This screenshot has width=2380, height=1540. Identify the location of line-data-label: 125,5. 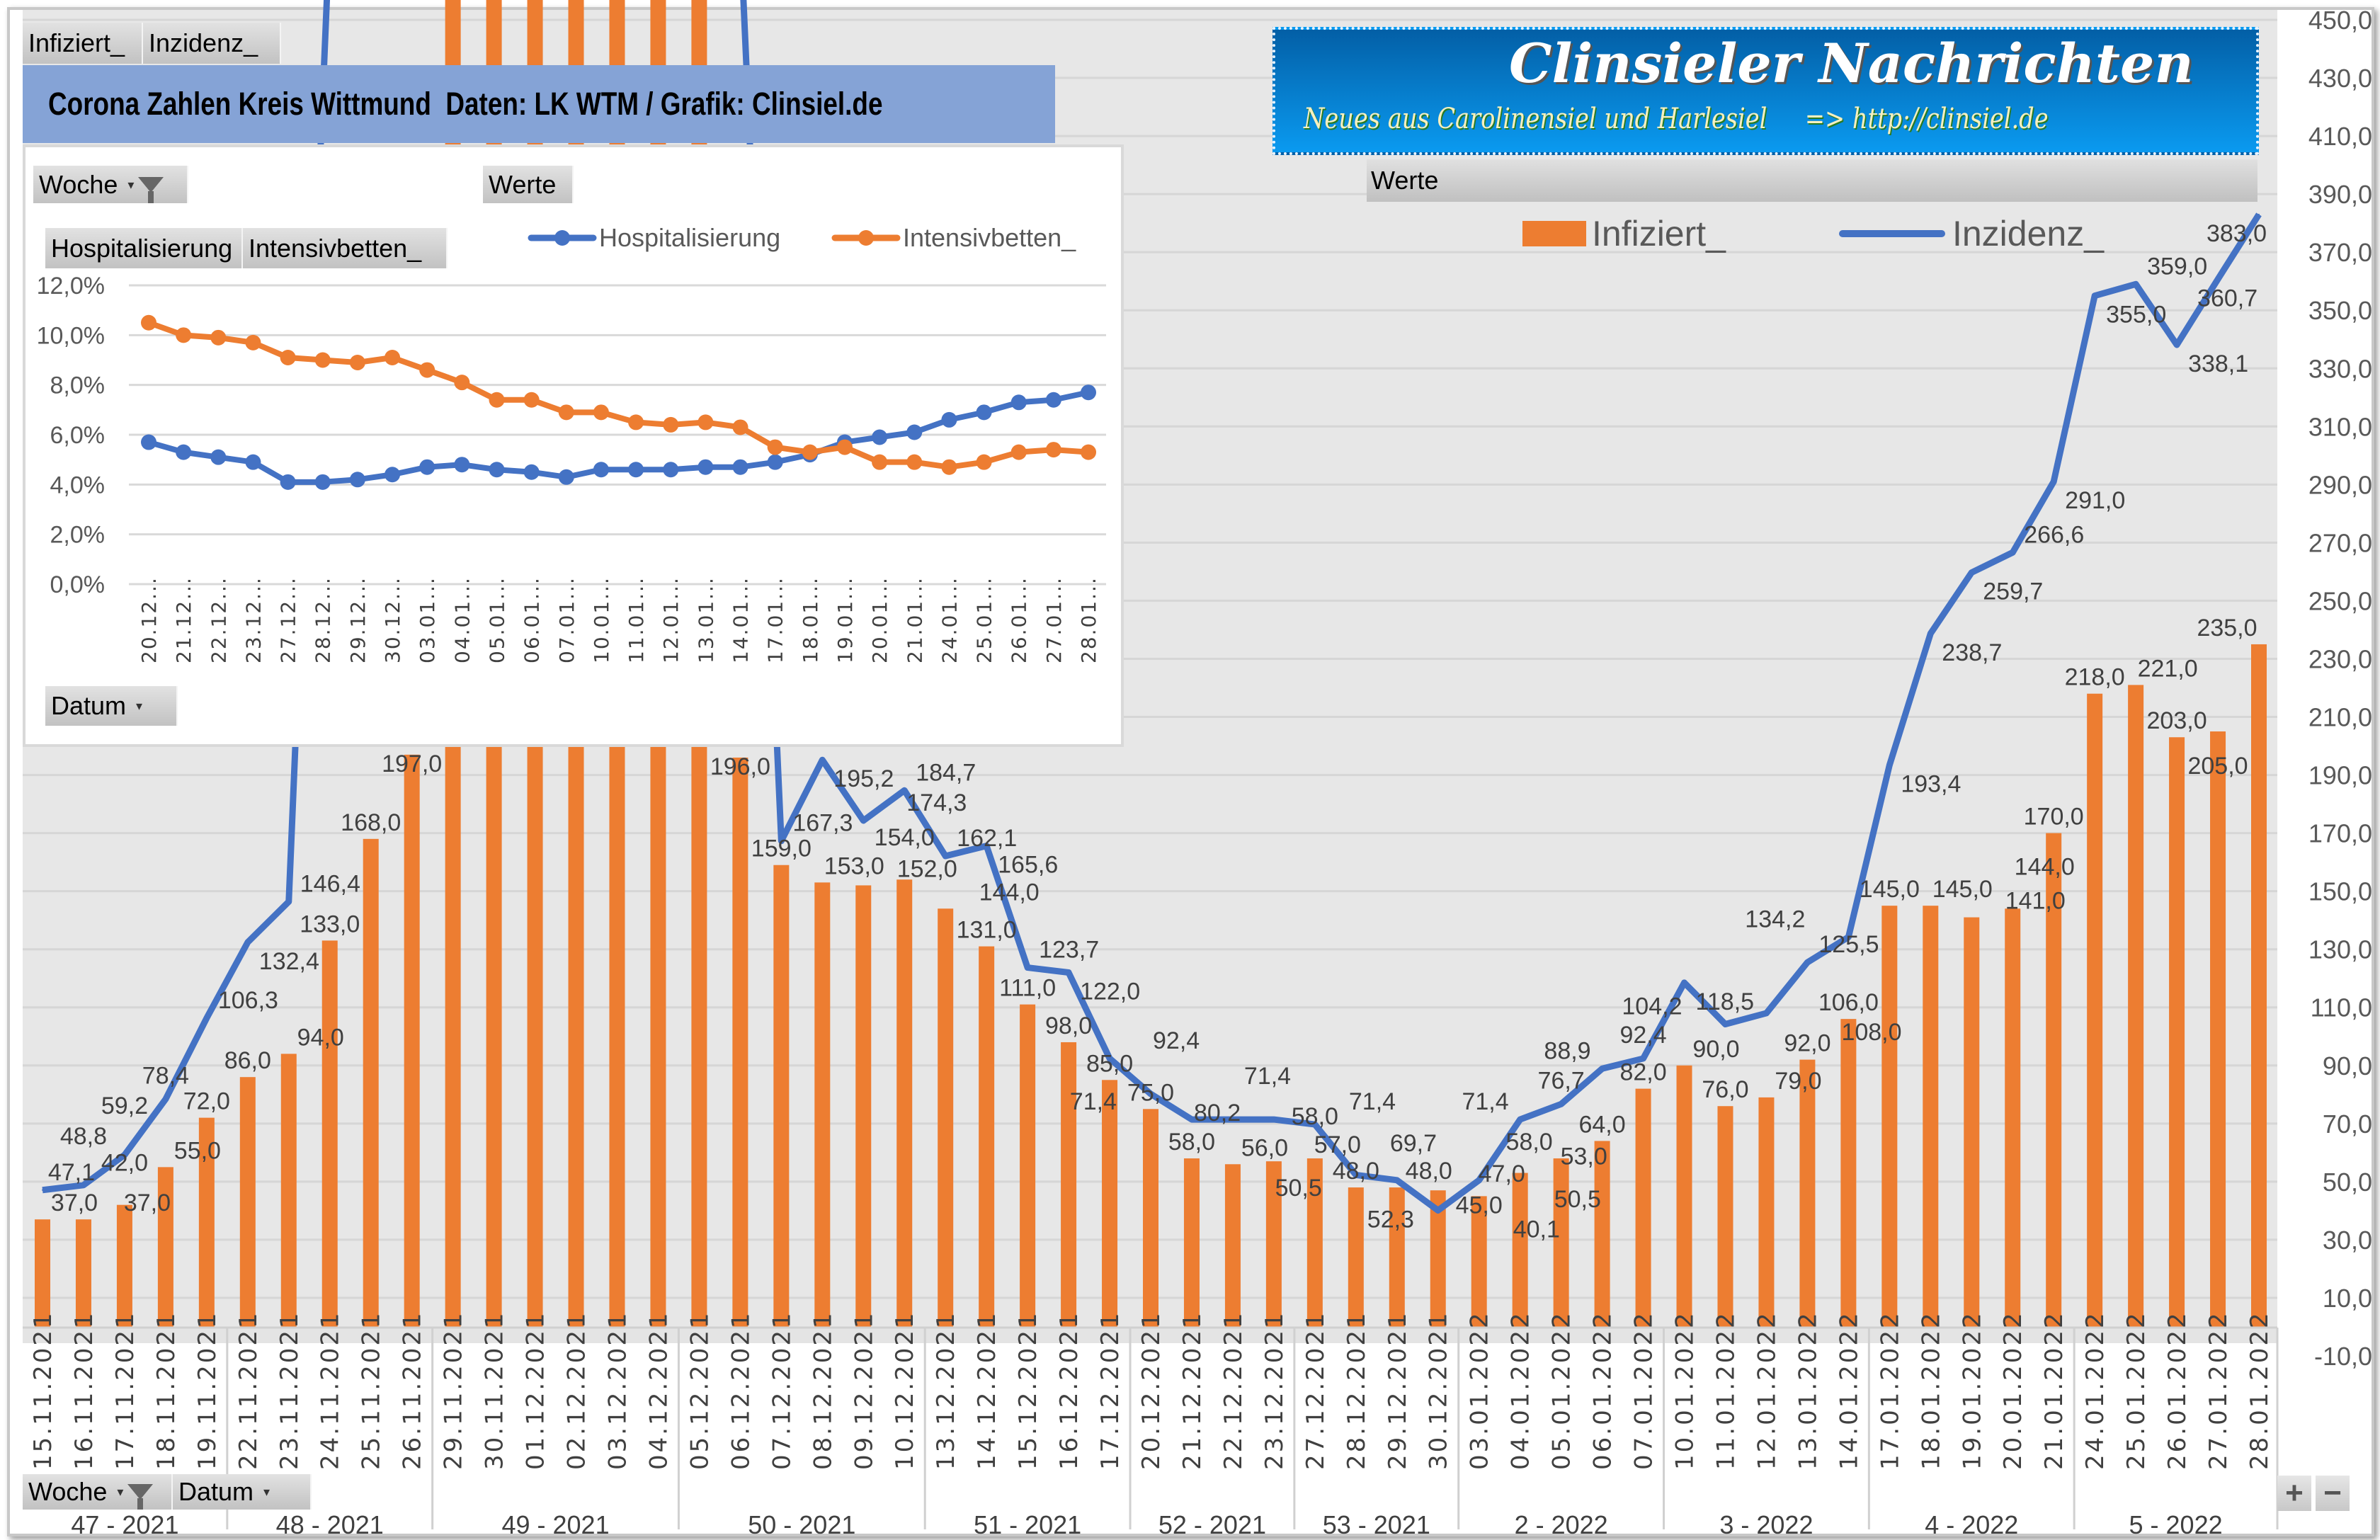
(1848, 945).